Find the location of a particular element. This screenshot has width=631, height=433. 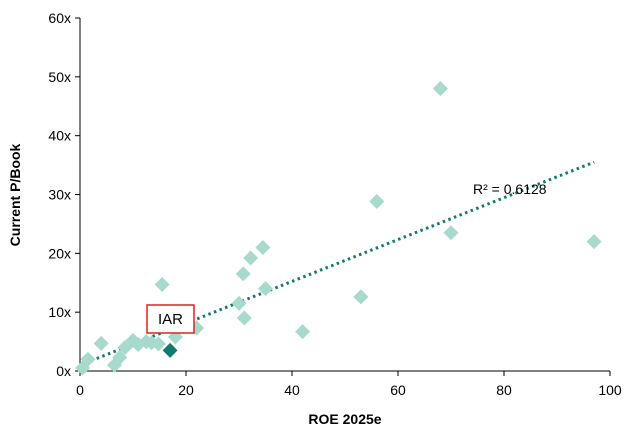

x-tick-label: 100 is located at coordinates (610, 390).